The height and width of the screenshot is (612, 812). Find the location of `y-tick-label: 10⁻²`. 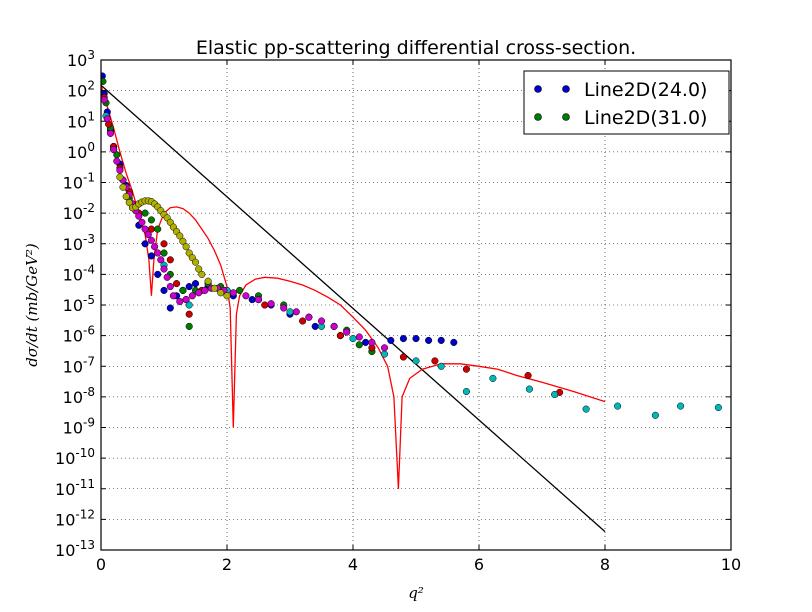

y-tick-label: 10⁻² is located at coordinates (79, 212).